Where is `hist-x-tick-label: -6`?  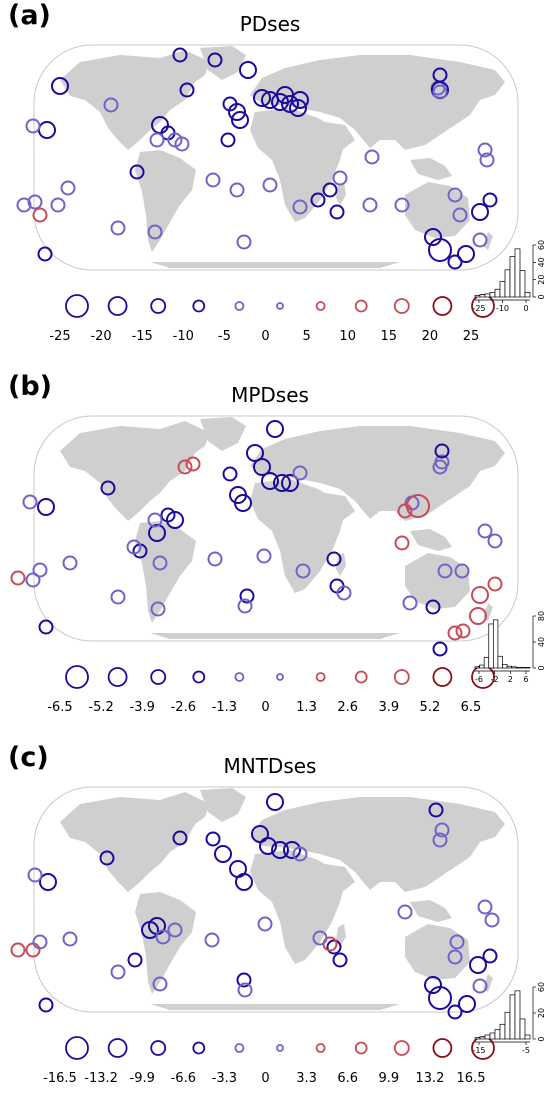
hist-x-tick-label: -6 is located at coordinates (479, 679).